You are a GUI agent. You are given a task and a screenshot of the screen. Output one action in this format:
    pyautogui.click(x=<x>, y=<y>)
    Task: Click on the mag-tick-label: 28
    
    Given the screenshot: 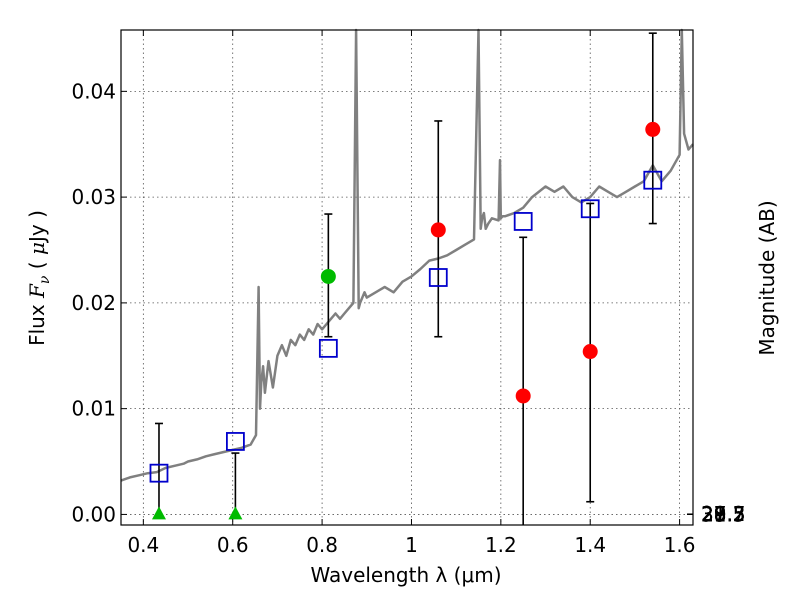 What is the action you would take?
    pyautogui.click(x=713, y=514)
    